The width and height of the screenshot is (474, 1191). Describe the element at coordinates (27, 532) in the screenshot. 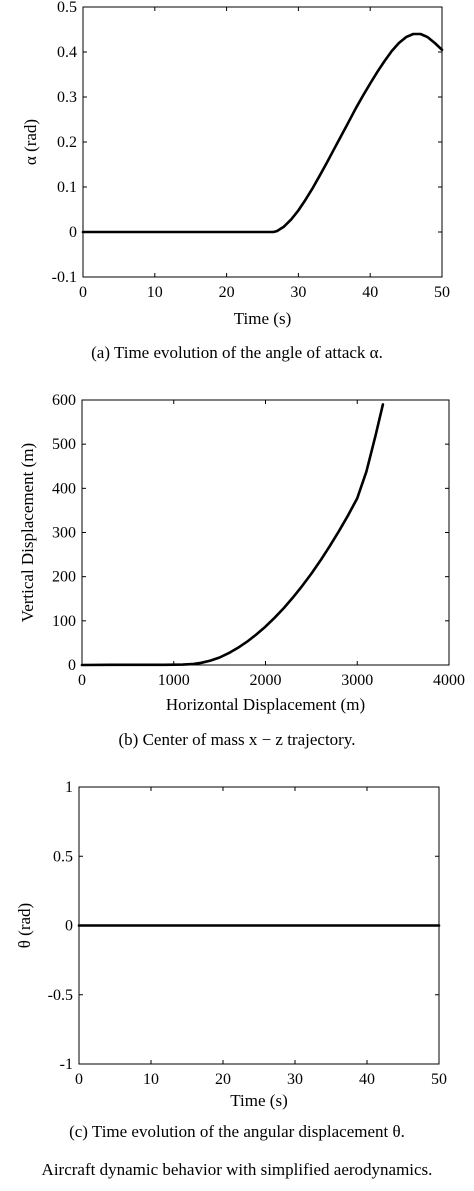

I see `y-axis-label: Vertical Displacement (m)` at that location.